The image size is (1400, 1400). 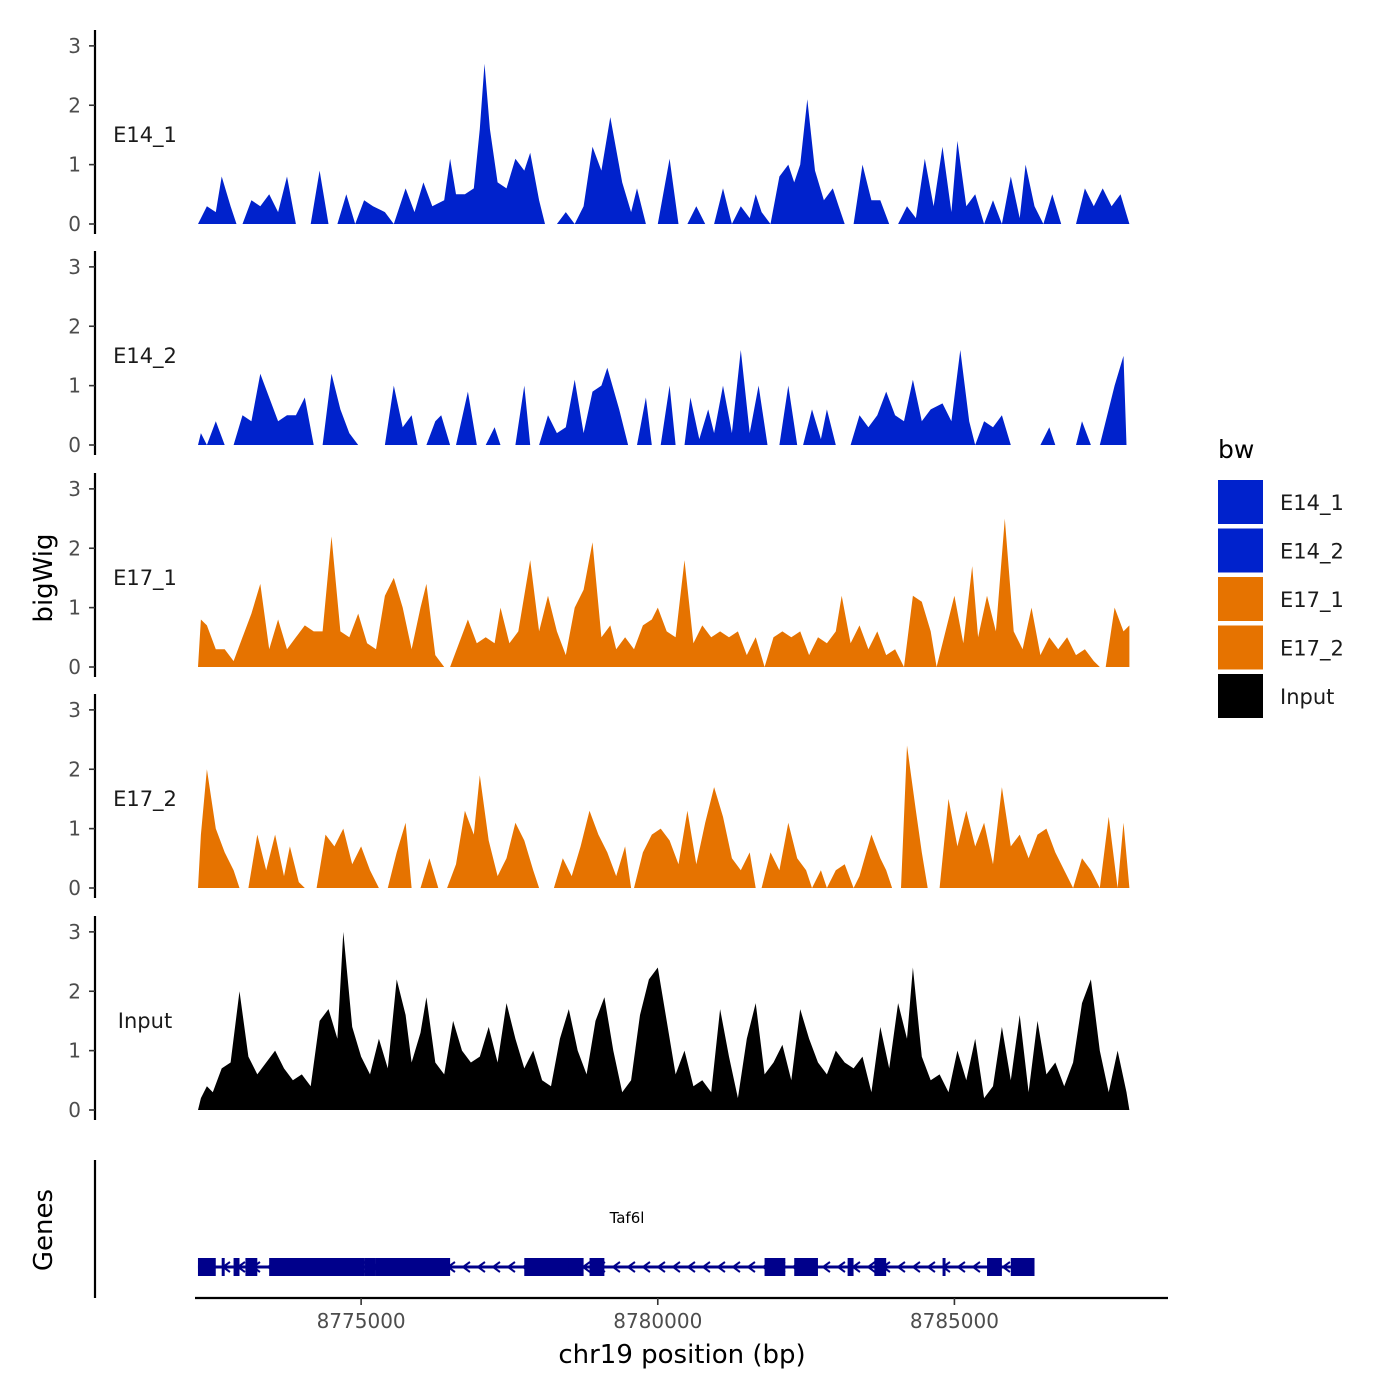 I want to click on track-label-E17_1: E17_1, so click(x=145, y=578).